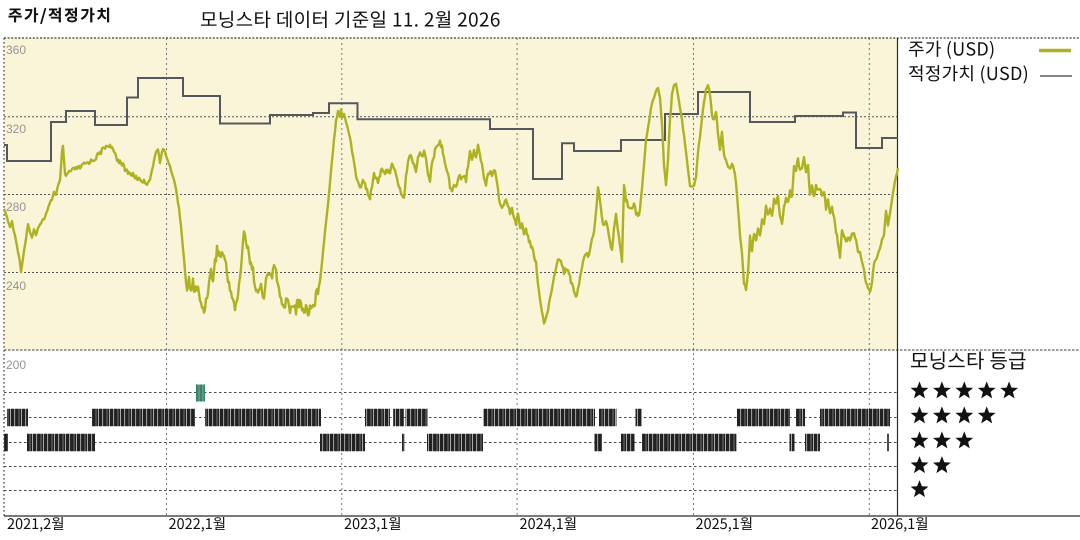 The width and height of the screenshot is (1080, 540). Describe the element at coordinates (16, 365) in the screenshot. I see `svg-text: 200` at that location.